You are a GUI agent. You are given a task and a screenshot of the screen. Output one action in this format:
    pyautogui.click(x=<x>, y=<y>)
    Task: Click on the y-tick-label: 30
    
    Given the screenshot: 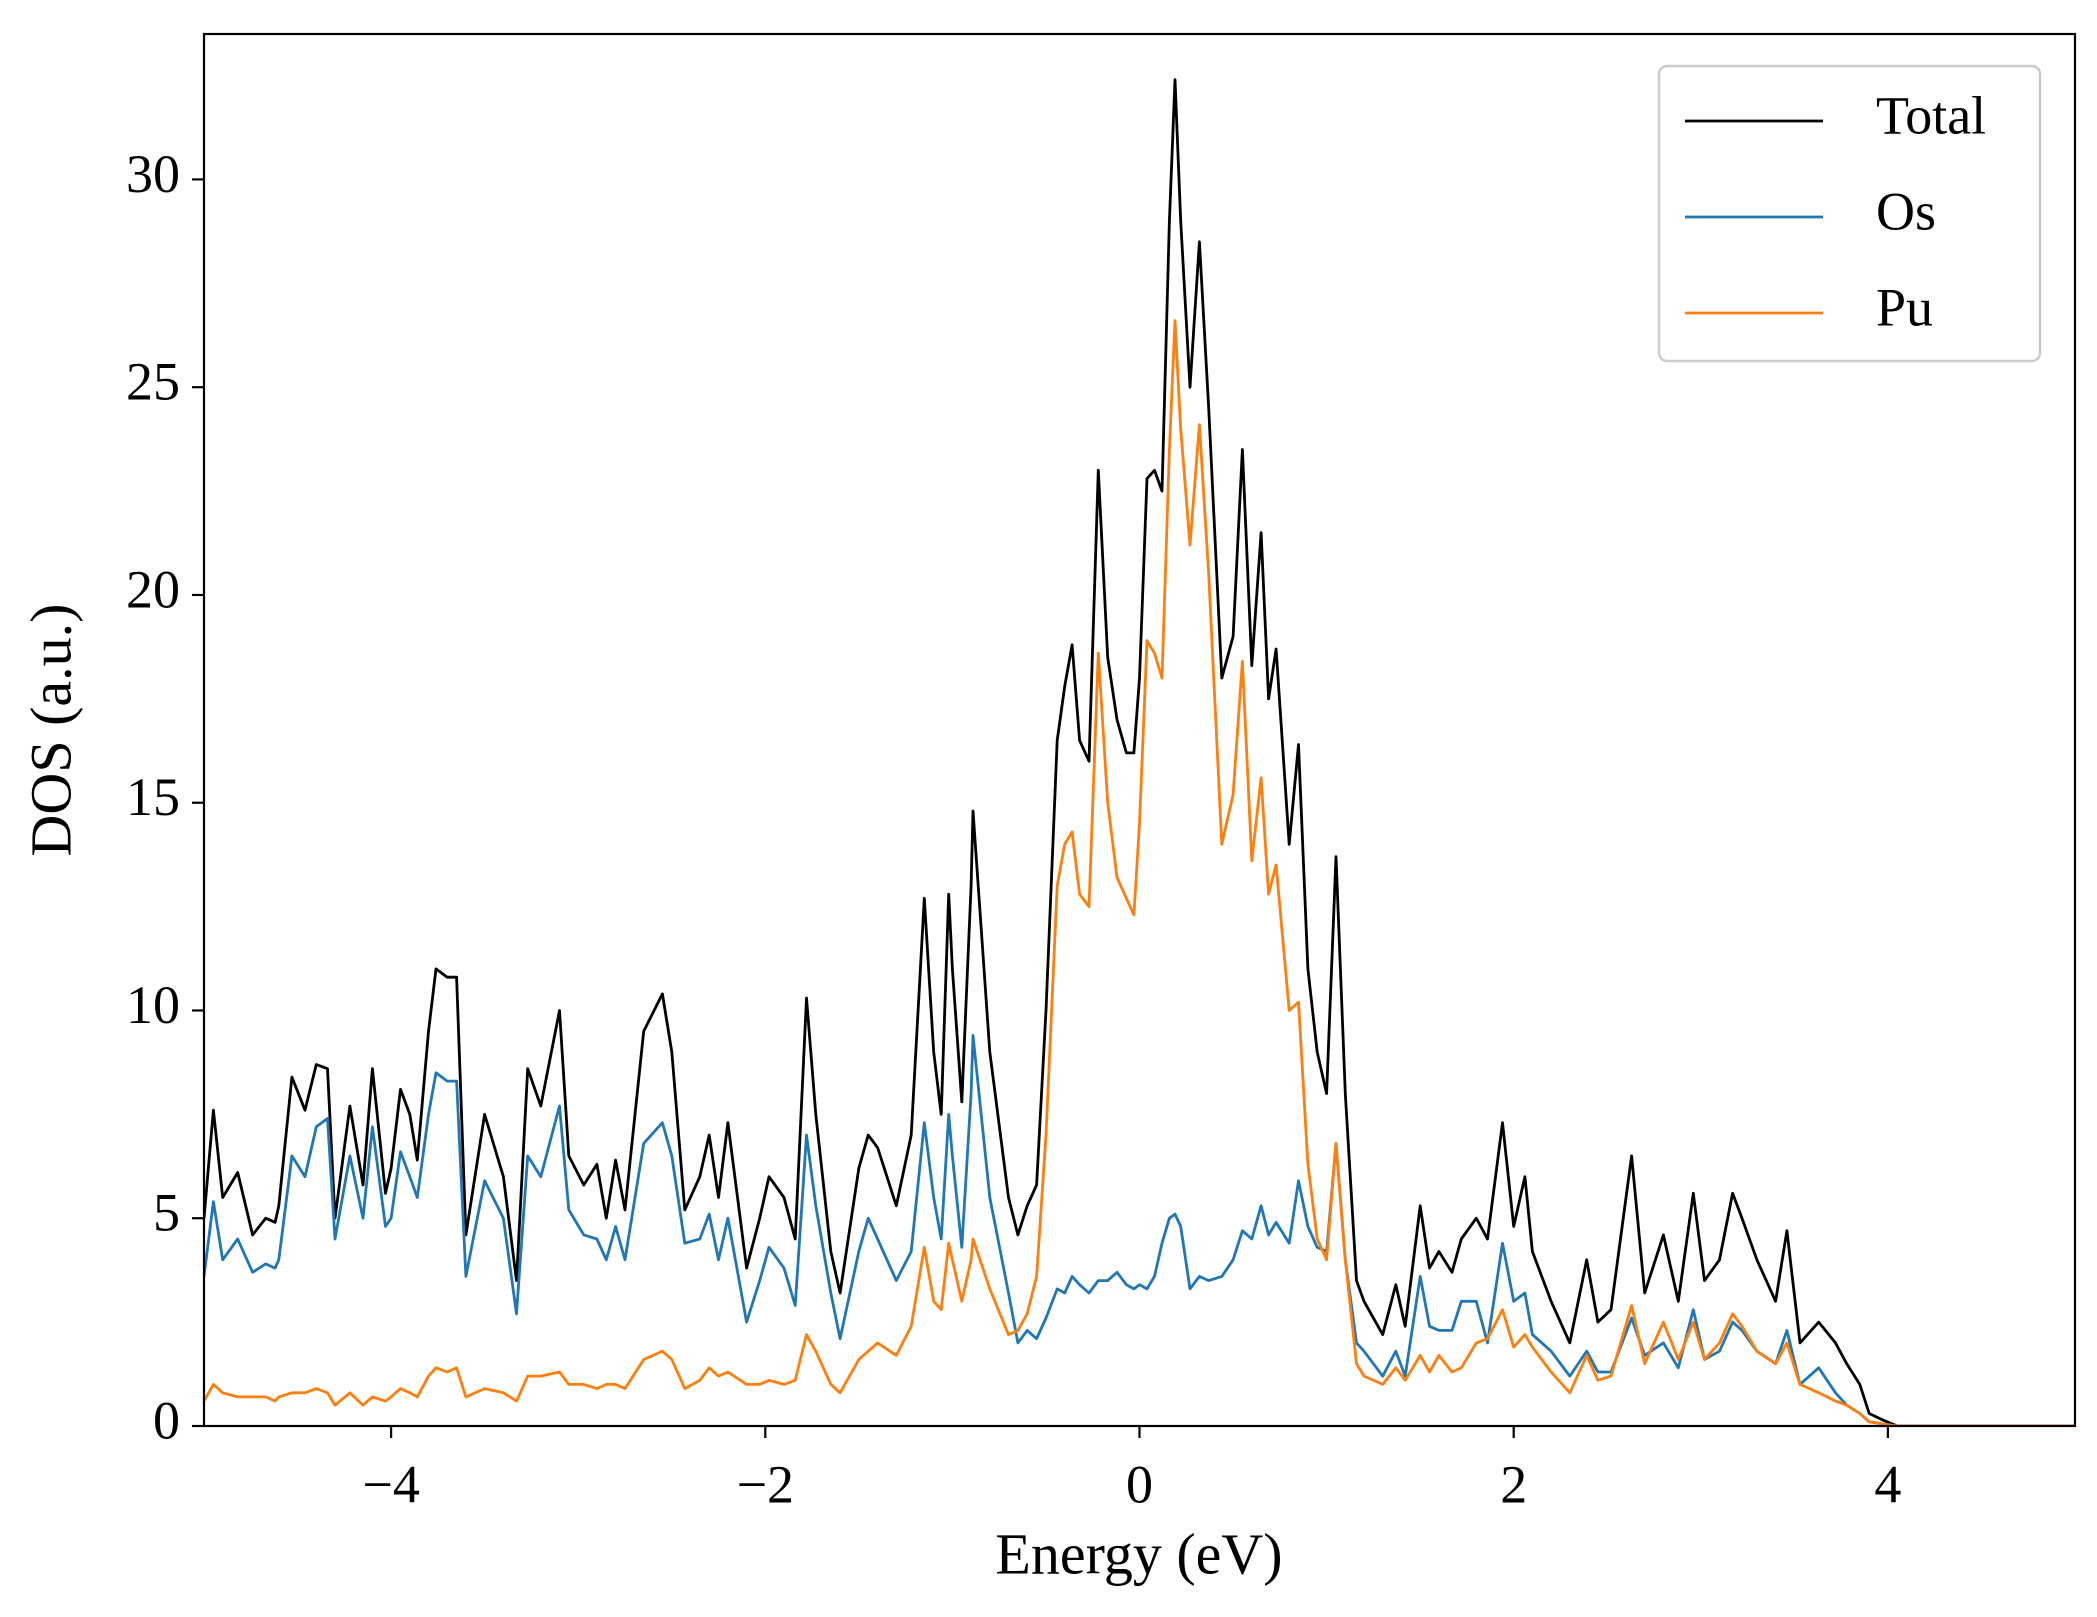 What is the action you would take?
    pyautogui.click(x=153, y=174)
    